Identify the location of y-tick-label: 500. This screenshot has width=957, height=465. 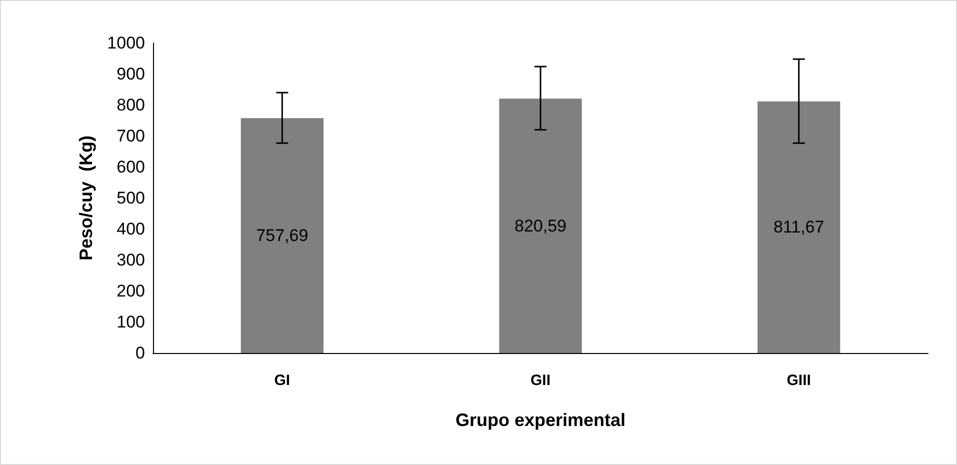
(130, 198).